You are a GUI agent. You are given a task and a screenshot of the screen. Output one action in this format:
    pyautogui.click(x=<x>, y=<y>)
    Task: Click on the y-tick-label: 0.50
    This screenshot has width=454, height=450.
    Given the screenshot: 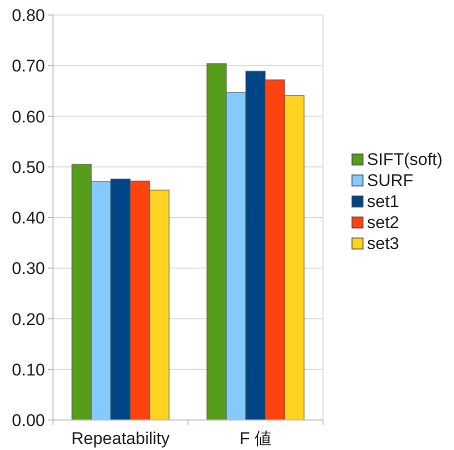 What is the action you would take?
    pyautogui.click(x=28, y=167)
    